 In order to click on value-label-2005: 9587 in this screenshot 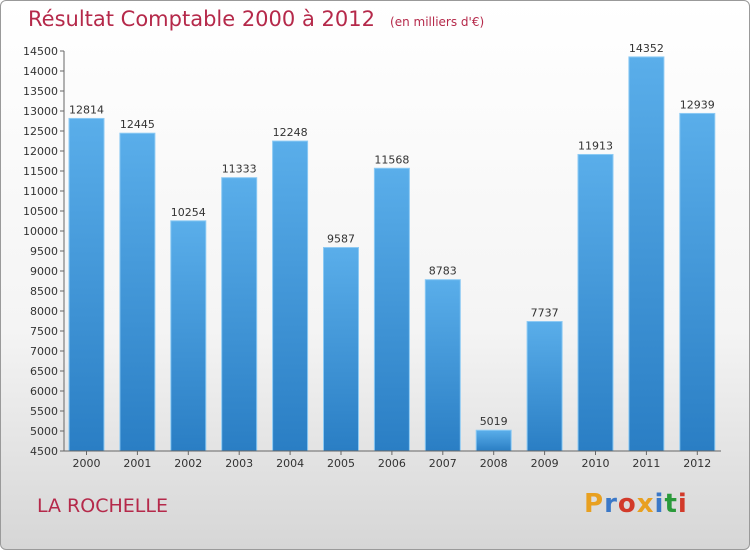, I will do `click(341, 239)`.